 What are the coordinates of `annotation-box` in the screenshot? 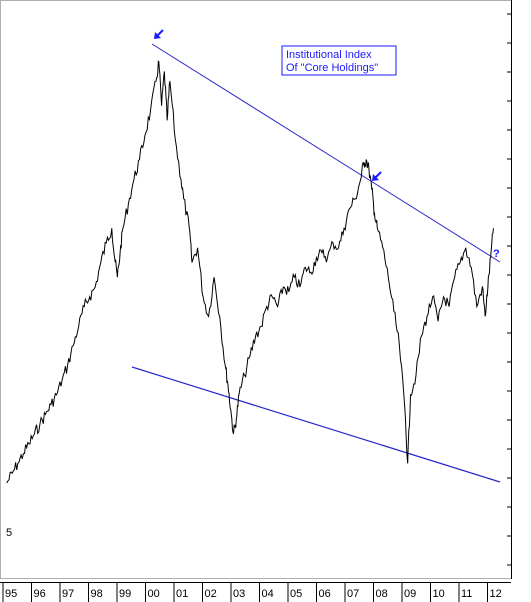 It's located at (339, 60).